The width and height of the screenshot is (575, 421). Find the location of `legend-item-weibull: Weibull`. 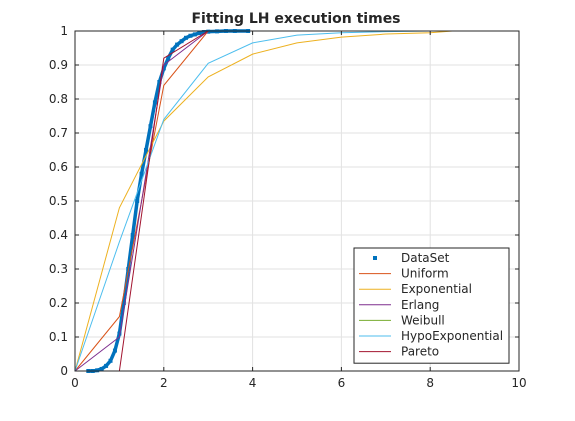

legend-item-weibull: Weibull is located at coordinates (402, 320).